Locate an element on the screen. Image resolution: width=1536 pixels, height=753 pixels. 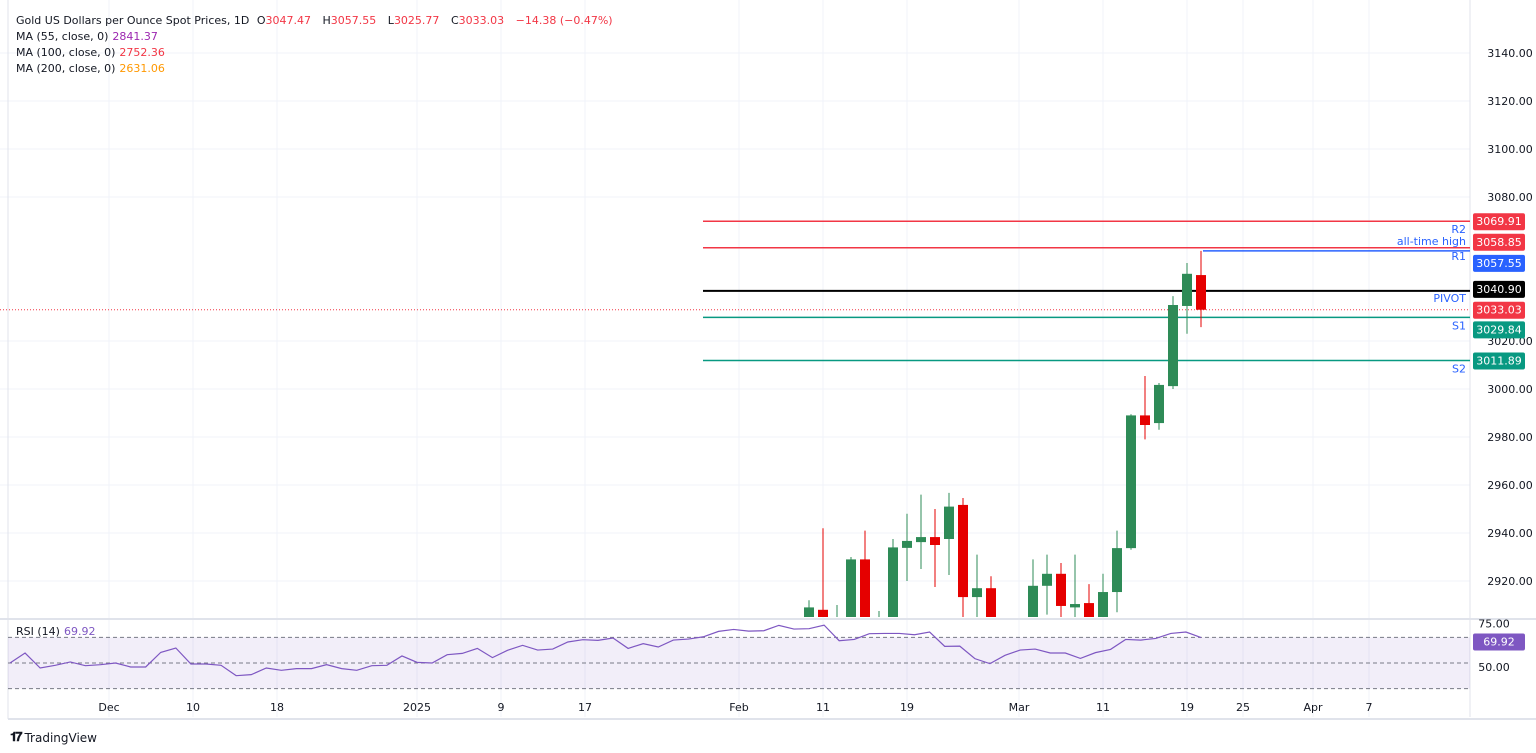
time-tick-label: Dec is located at coordinates (108, 707).